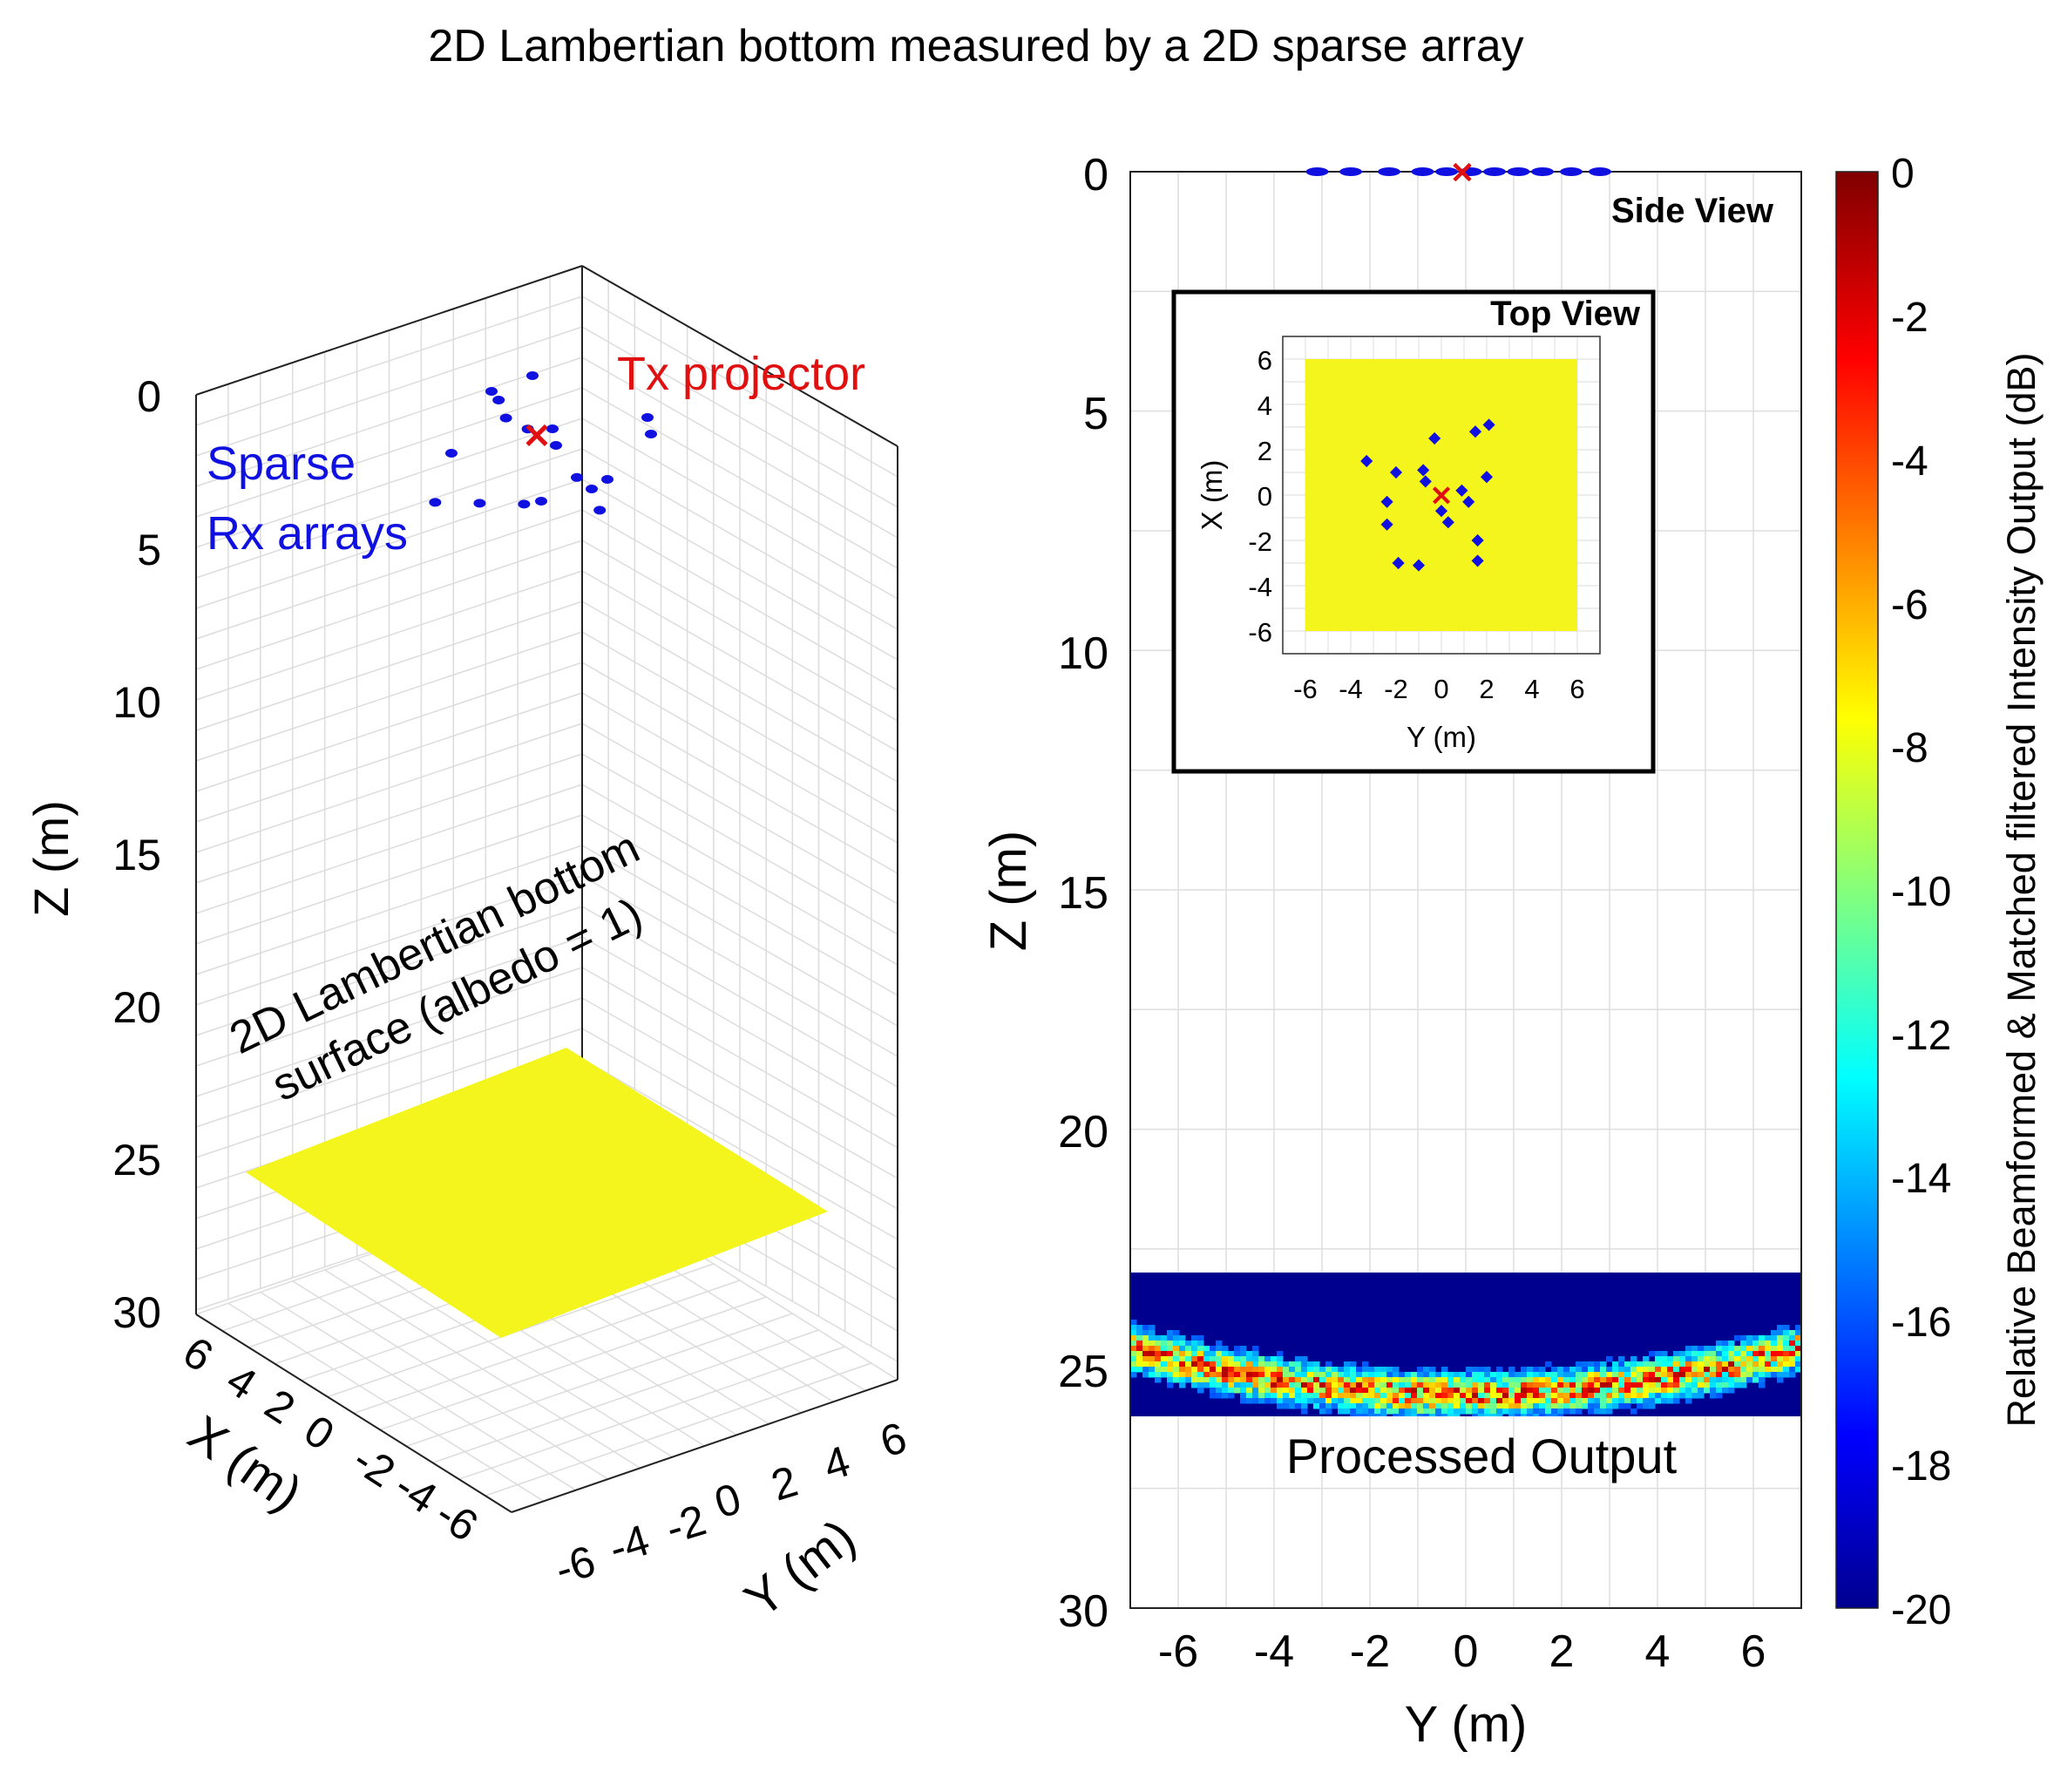 This screenshot has width=2054, height=1792. Describe the element at coordinates (1495, 171) in the screenshot. I see `side-array-marker` at that location.